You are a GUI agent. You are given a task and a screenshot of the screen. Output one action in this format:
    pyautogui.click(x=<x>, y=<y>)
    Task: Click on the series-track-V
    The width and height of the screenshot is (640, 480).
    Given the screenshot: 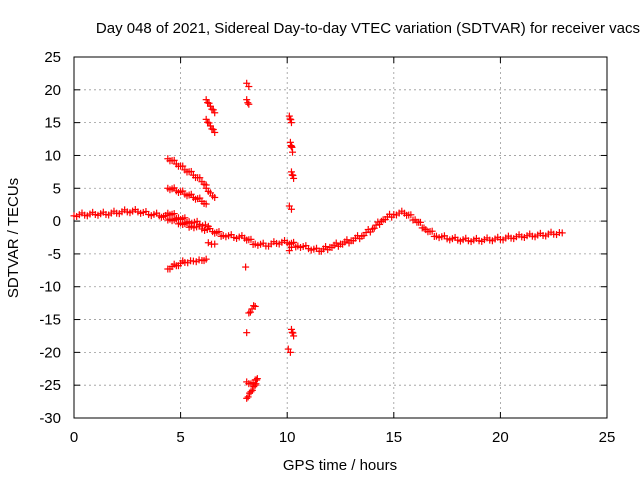 What is the action you would take?
    pyautogui.click(x=289, y=350)
    